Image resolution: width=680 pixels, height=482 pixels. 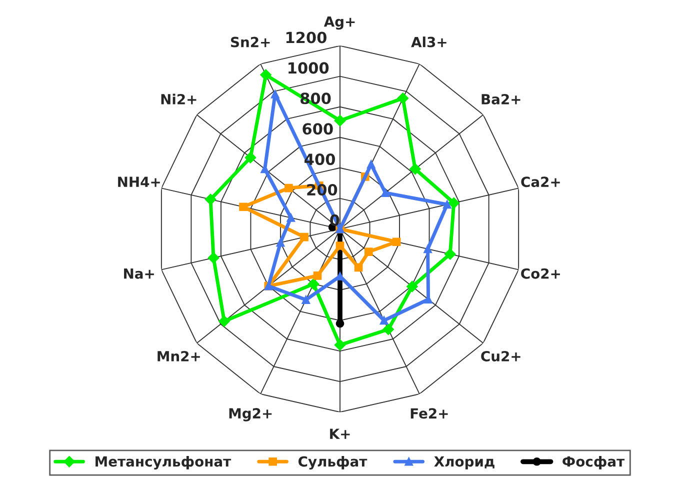 What do you see at coordinates (500, 356) in the screenshot?
I see `spoke-label: Cu2+` at bounding box center [500, 356].